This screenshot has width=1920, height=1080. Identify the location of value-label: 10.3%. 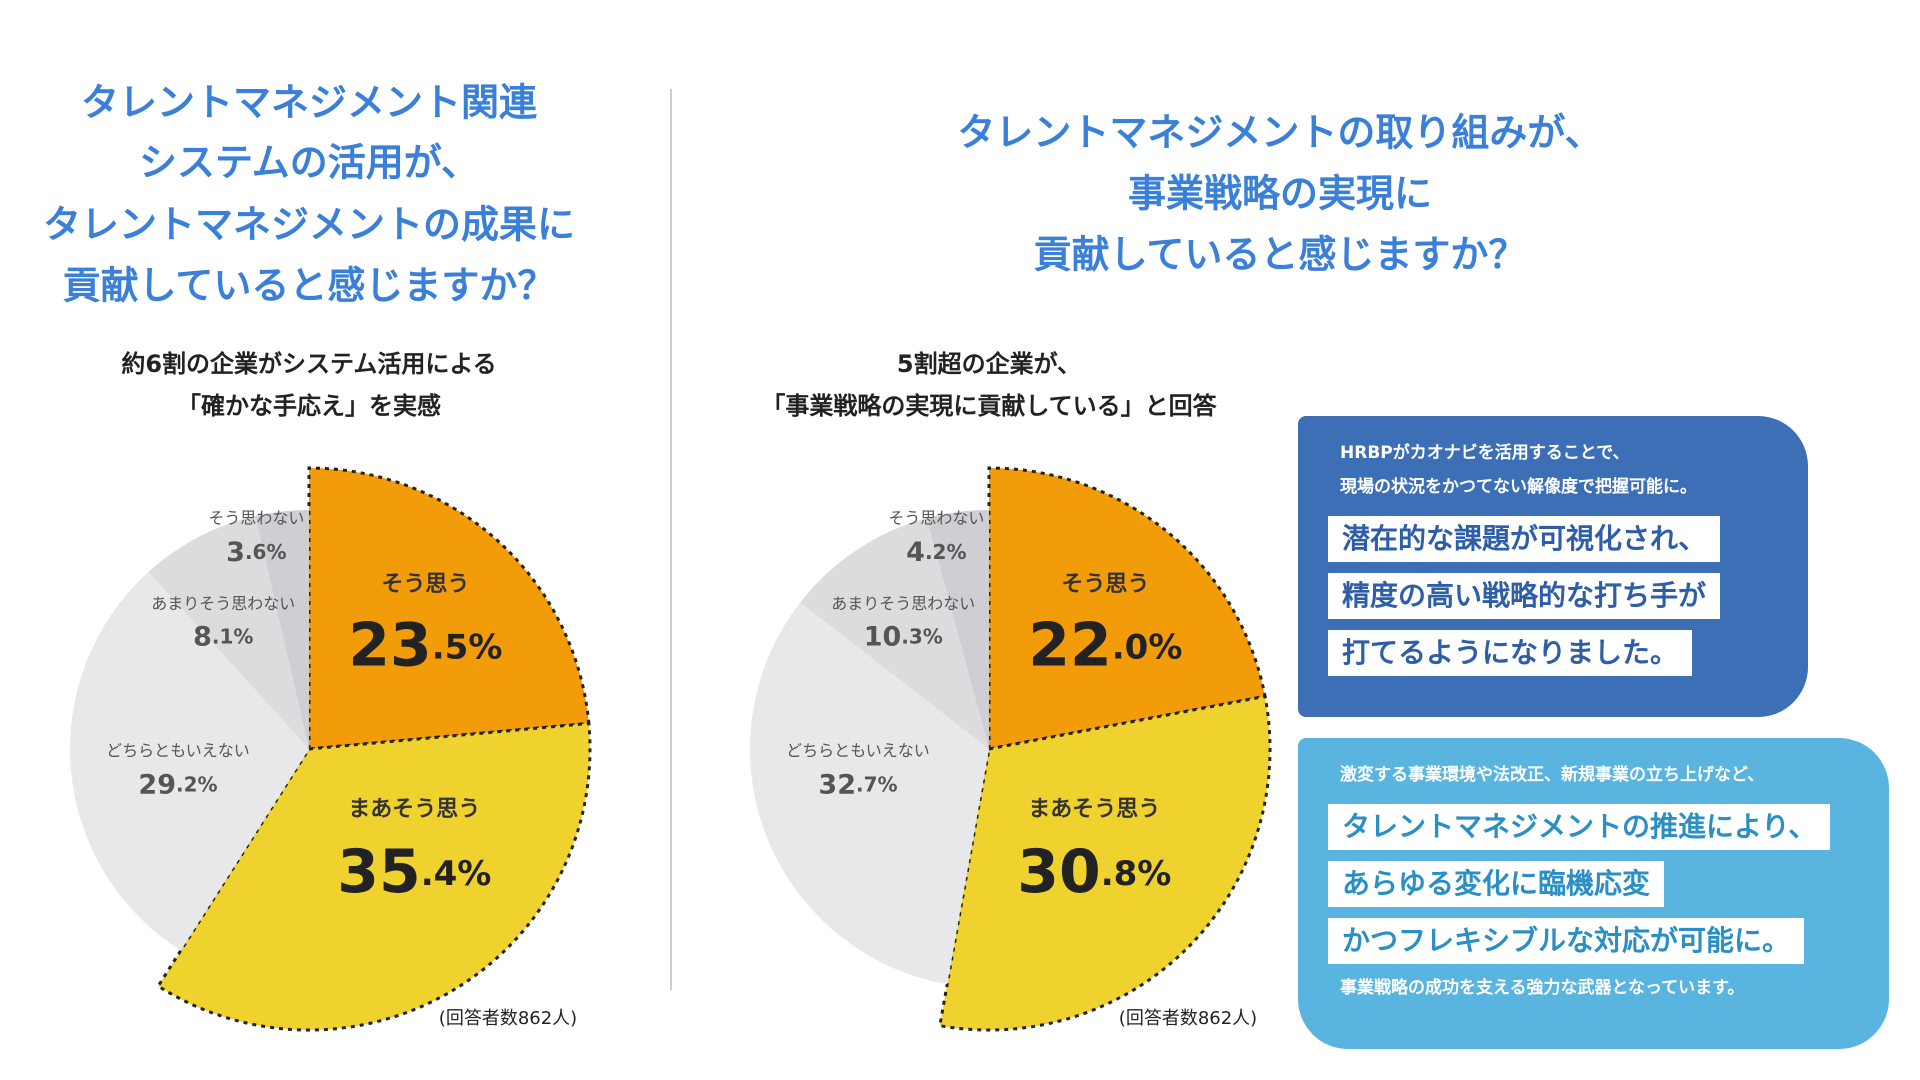
(903, 636).